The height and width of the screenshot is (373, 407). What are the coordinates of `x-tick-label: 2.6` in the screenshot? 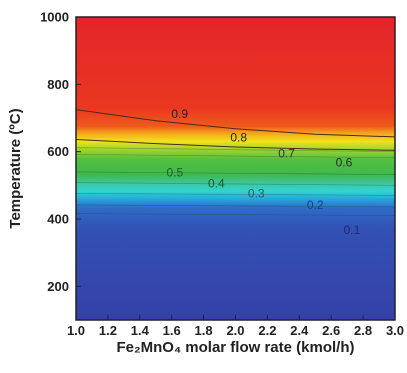 It's located at (331, 330).